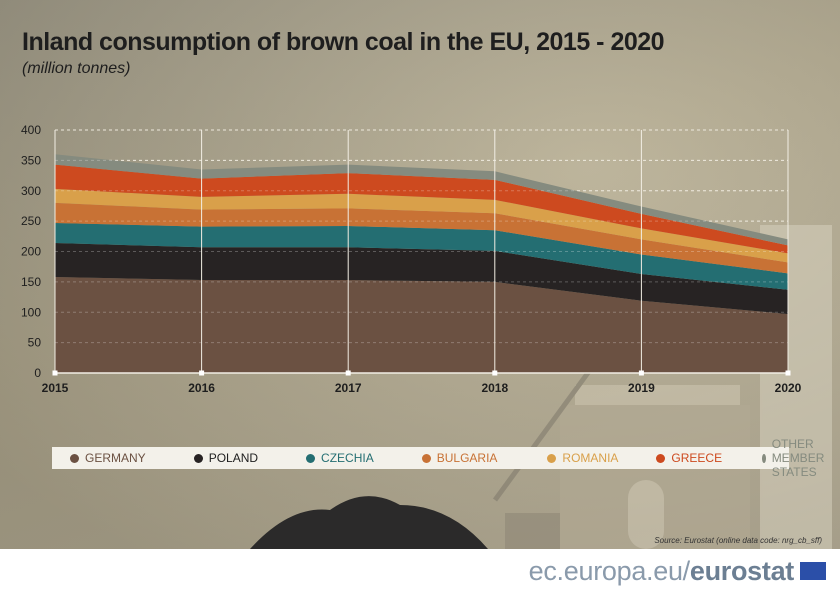 The image size is (840, 594). Describe the element at coordinates (348, 388) in the screenshot. I see `x-tick-label: 2017` at that location.